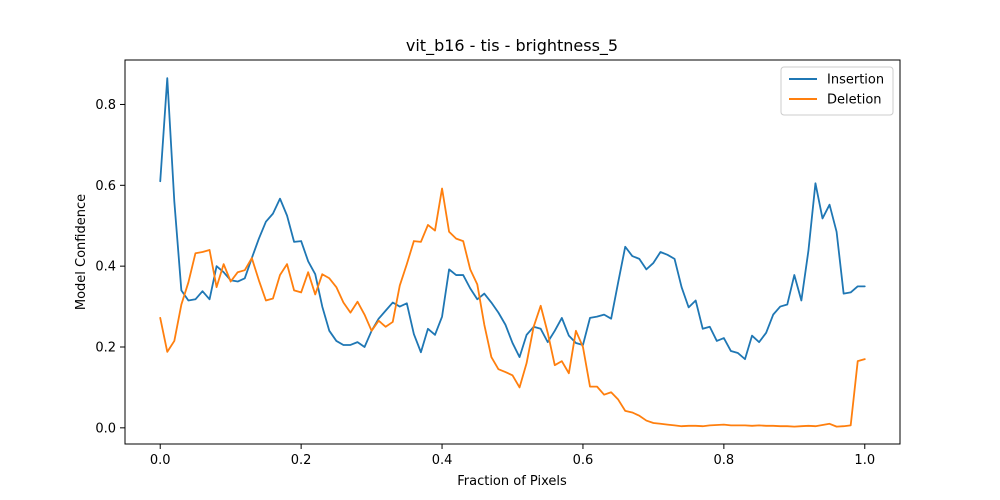  What do you see at coordinates (864, 460) in the screenshot?
I see `x-tick-label: 1.0` at bounding box center [864, 460].